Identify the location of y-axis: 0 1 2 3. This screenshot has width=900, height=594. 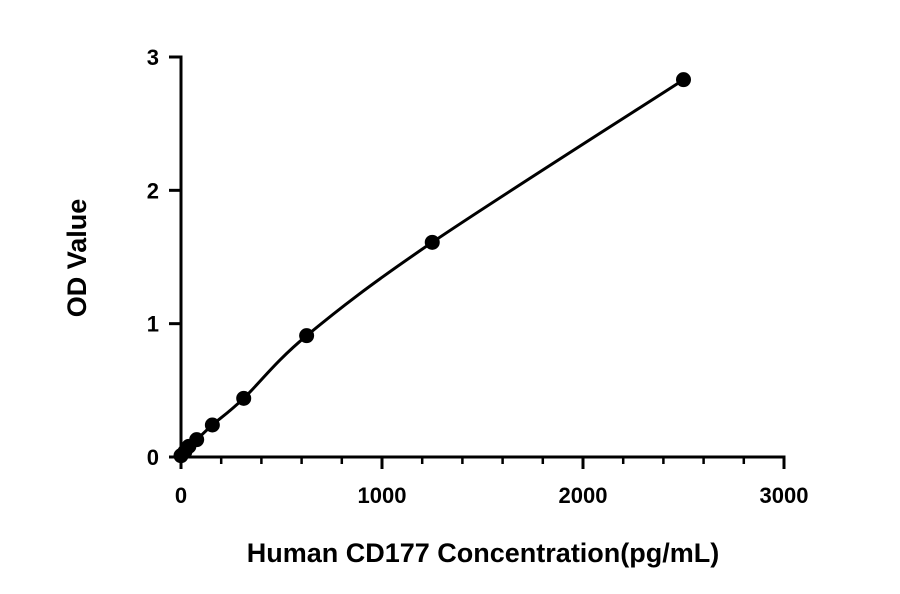
(165, 257).